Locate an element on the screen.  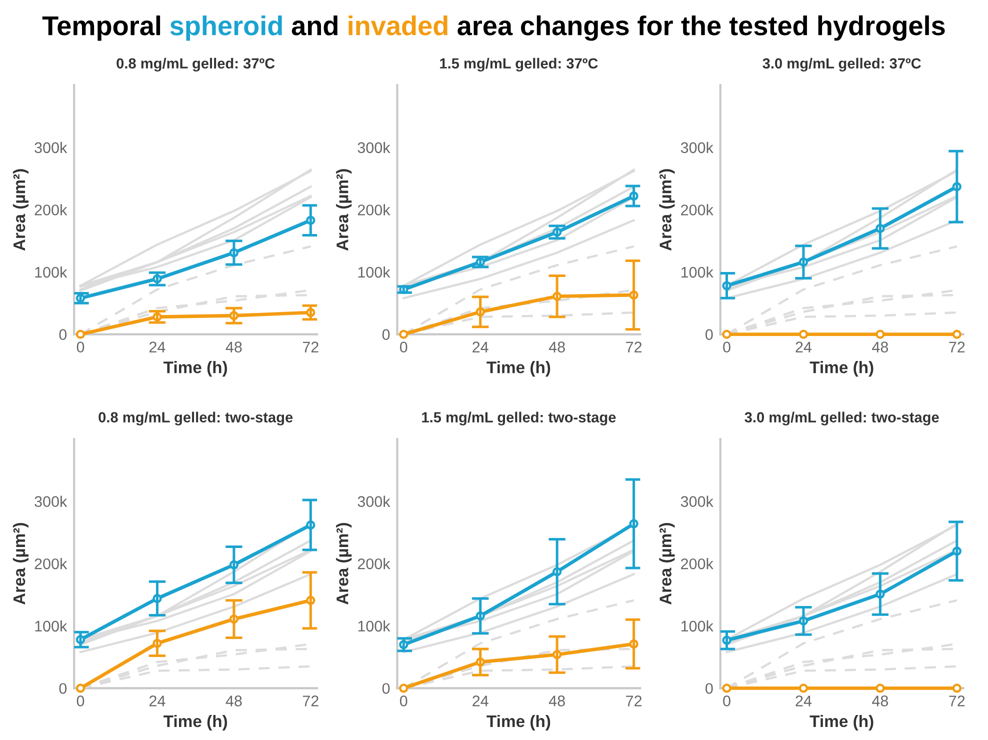
chart-title: 1.5 mg/mL gelled: 37ºC is located at coordinates (519, 65).